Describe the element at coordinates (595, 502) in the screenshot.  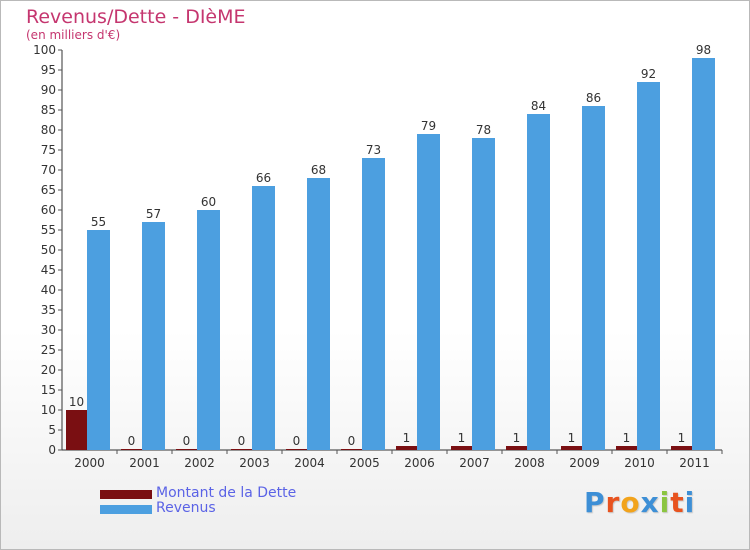
I see `logo-letter: P` at that location.